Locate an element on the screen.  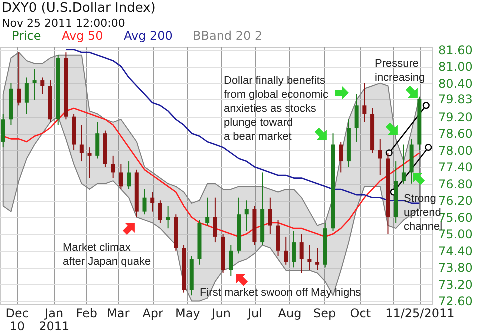
series-label: Avg 200 is located at coordinates (148, 36).